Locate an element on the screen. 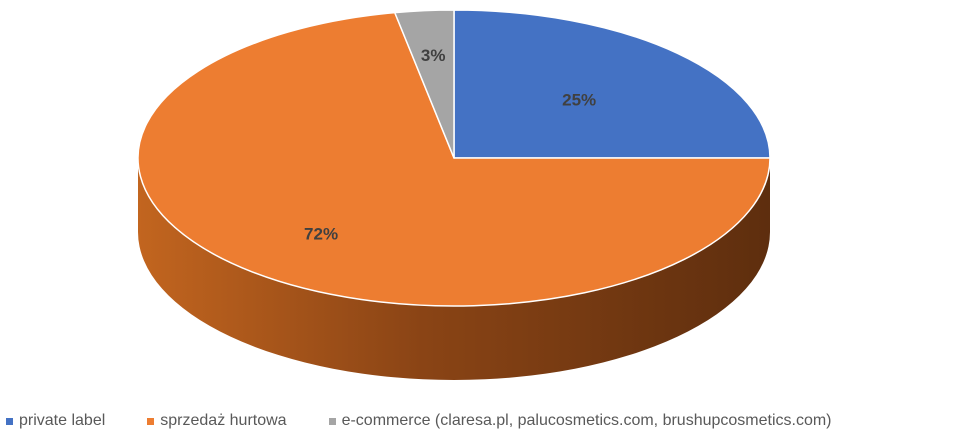 This screenshot has height=432, width=961. legend-item-1: sprzedaż hurtowa is located at coordinates (217, 421).